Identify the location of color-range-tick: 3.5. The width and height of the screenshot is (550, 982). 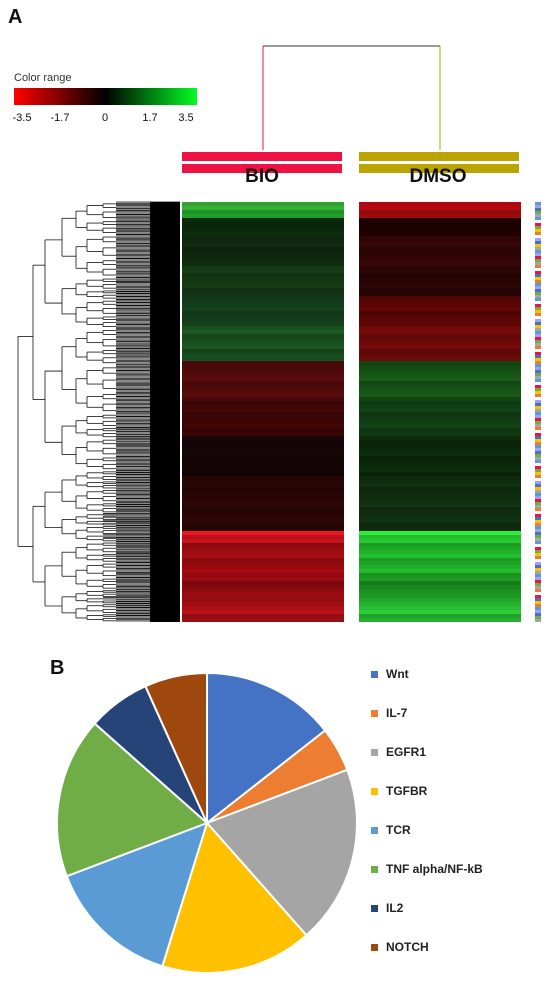
(186, 118).